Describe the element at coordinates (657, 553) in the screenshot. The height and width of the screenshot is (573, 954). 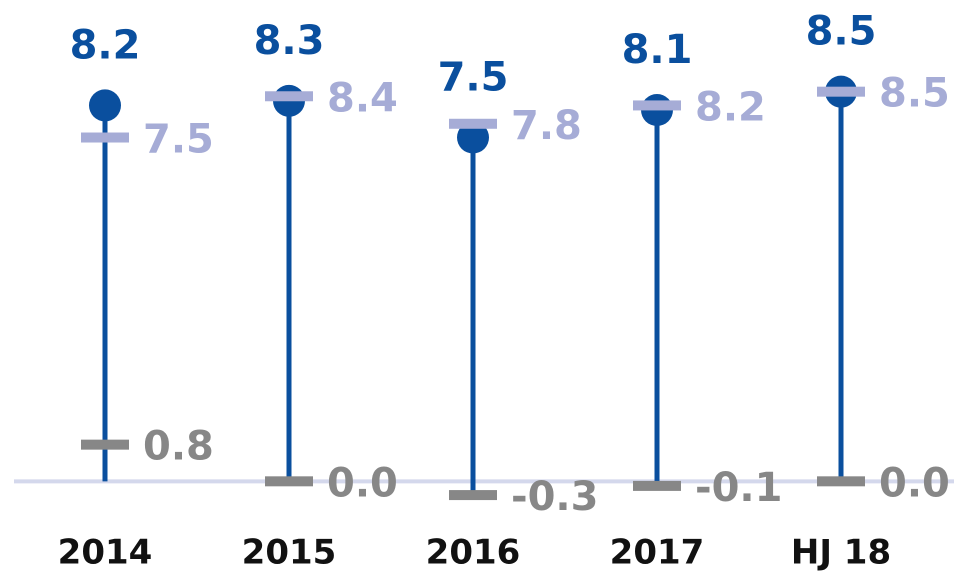
I see `x-tick-label: 2017` at that location.